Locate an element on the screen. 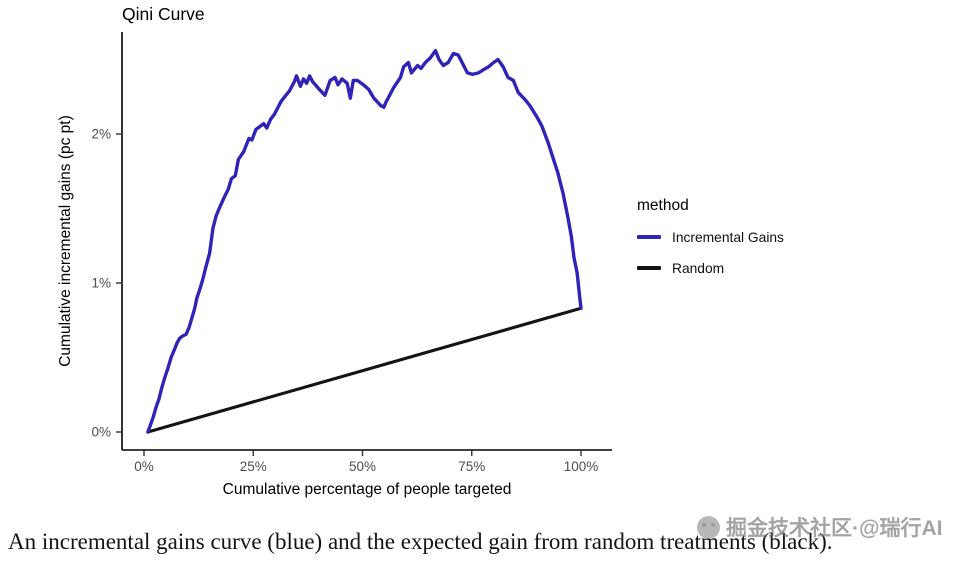 The image size is (978, 570). y-tick-label: 2% is located at coordinates (101, 134).